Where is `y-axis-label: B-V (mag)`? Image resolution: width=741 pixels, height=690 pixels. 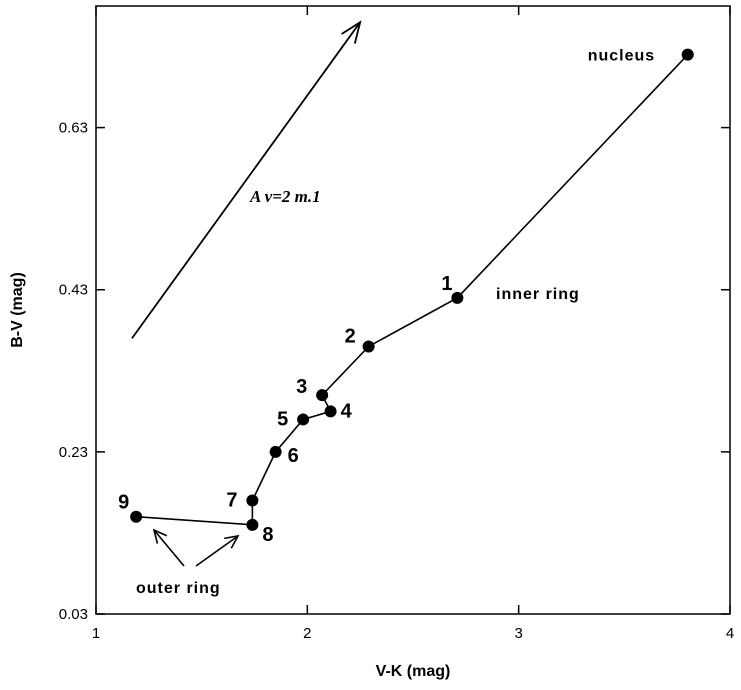 y-axis-label: B-V (mag) is located at coordinates (17, 310).